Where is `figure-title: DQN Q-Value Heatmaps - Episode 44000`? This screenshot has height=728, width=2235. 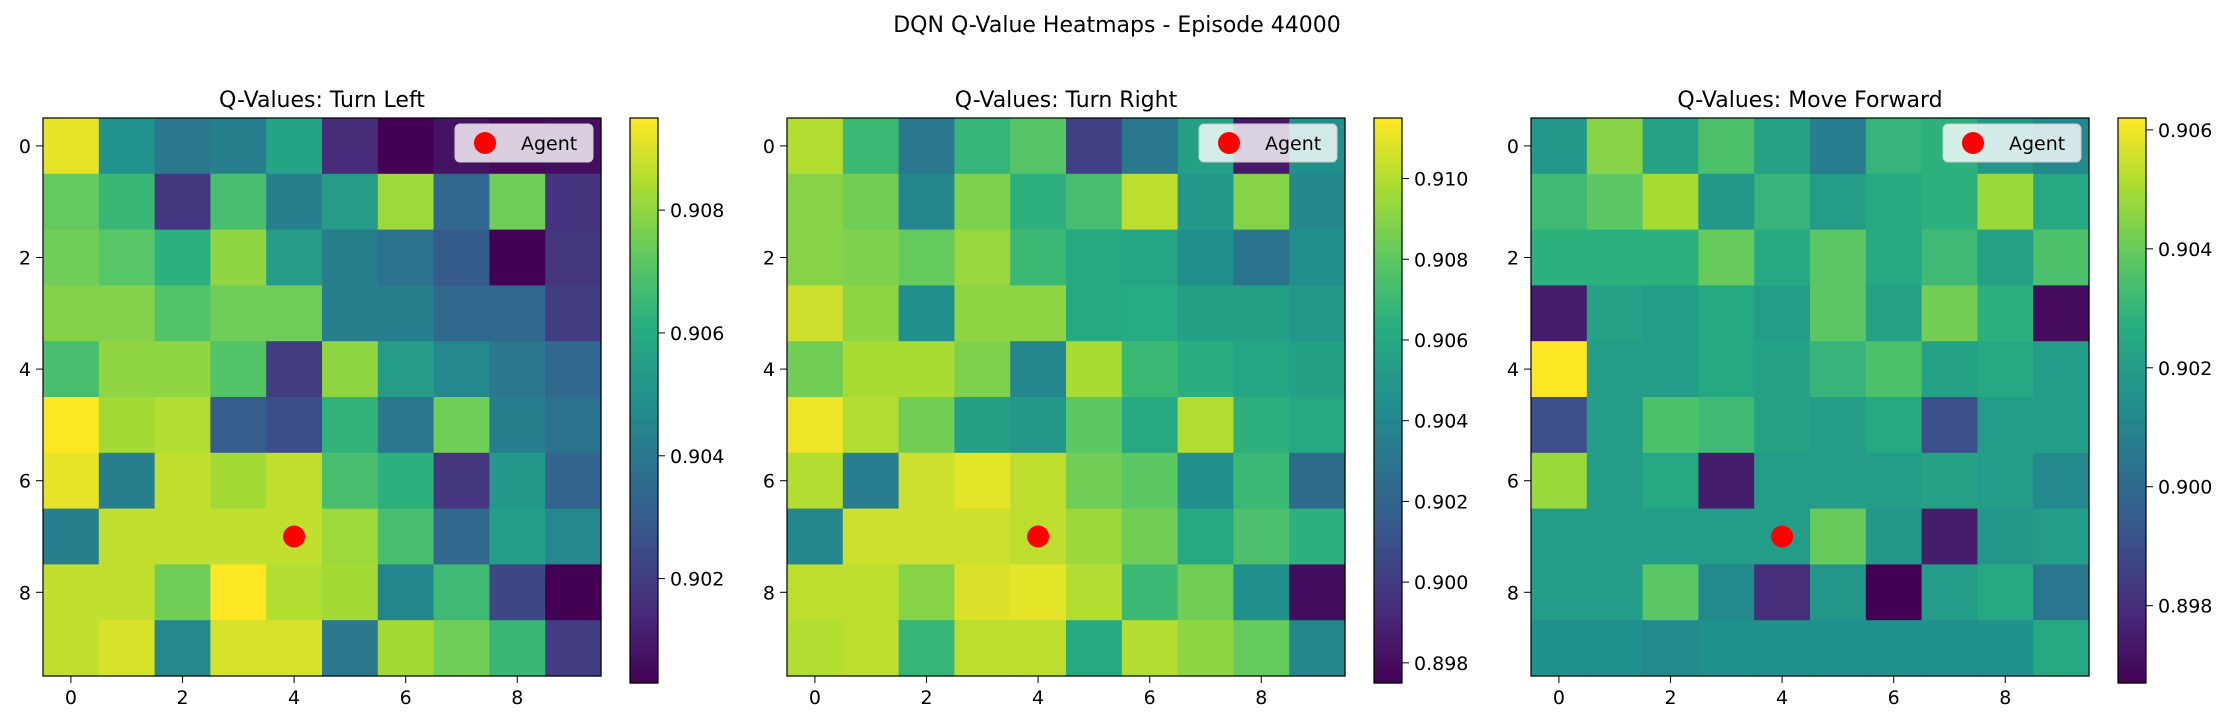
figure-title: DQN Q-Value Heatmaps - Episode 44000 is located at coordinates (1117, 25).